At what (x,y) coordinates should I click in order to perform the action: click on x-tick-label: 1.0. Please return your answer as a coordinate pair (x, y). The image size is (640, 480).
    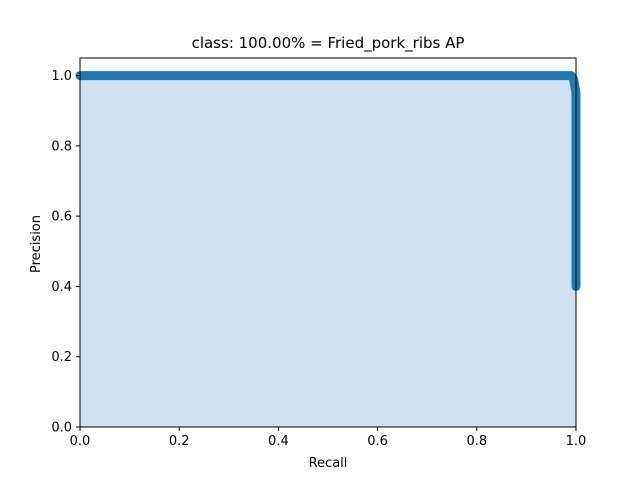
    Looking at the image, I should click on (576, 441).